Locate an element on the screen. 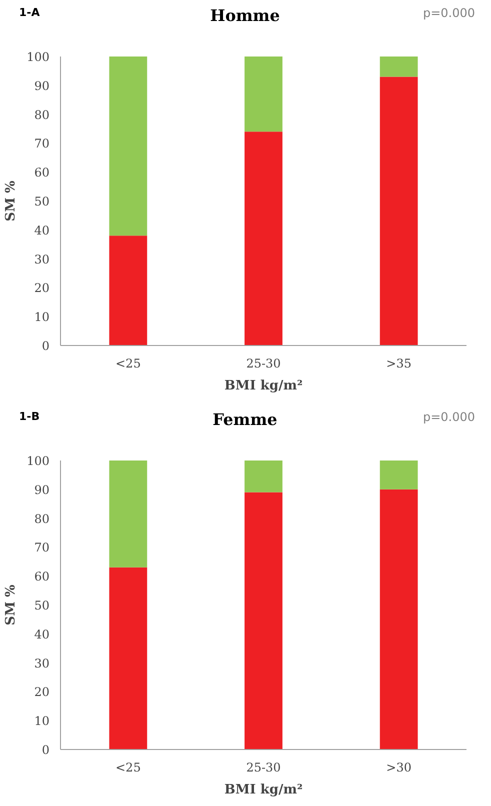  x-tick-label: >30 is located at coordinates (399, 767).